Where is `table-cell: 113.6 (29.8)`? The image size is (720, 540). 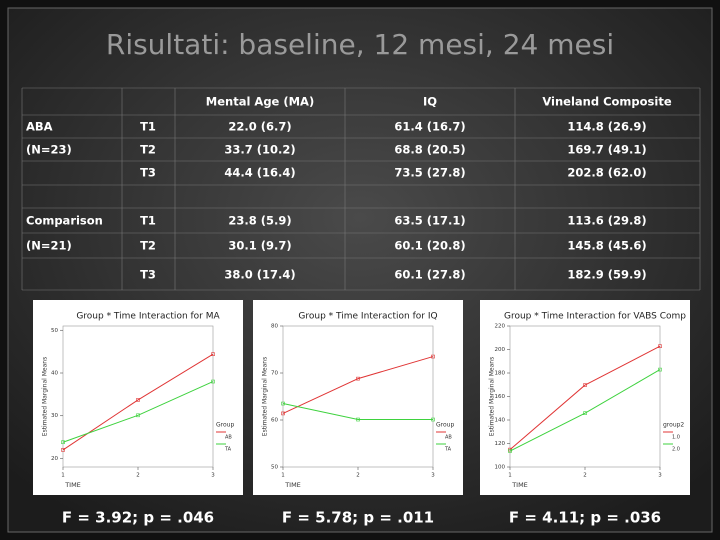
table-cell: 113.6 (29.8) is located at coordinates (606, 221).